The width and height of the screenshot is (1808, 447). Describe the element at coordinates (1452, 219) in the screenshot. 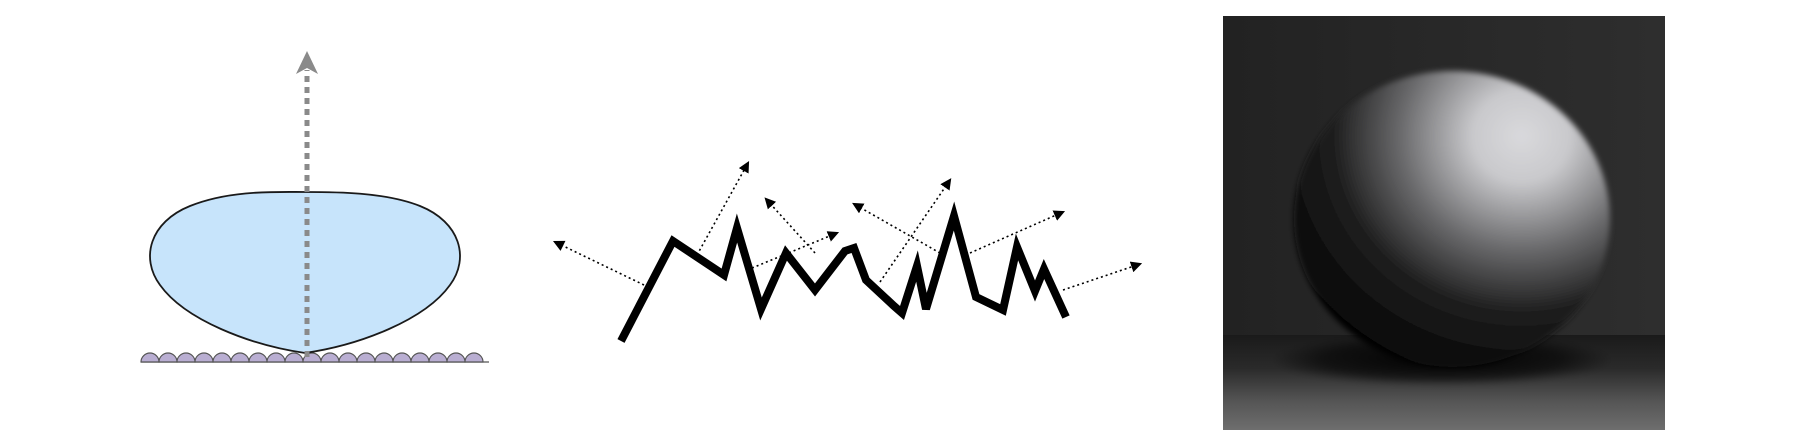

I see `sphere-icon` at that location.